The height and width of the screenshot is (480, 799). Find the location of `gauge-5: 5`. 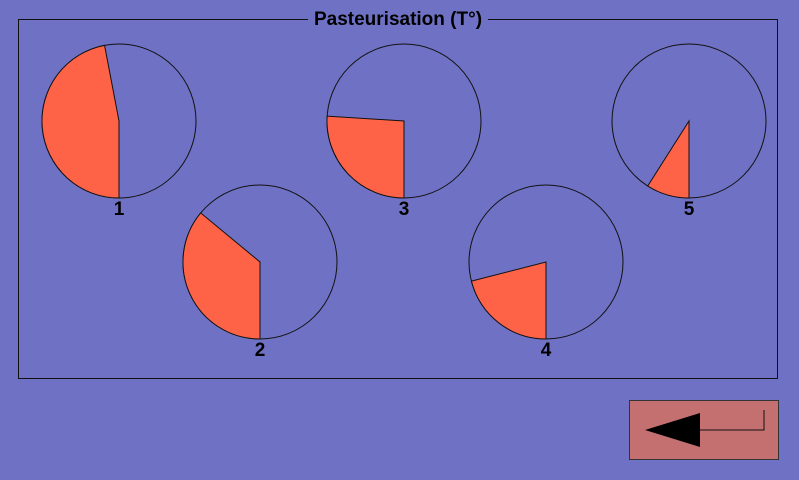

gauge-5: 5 is located at coordinates (689, 136).